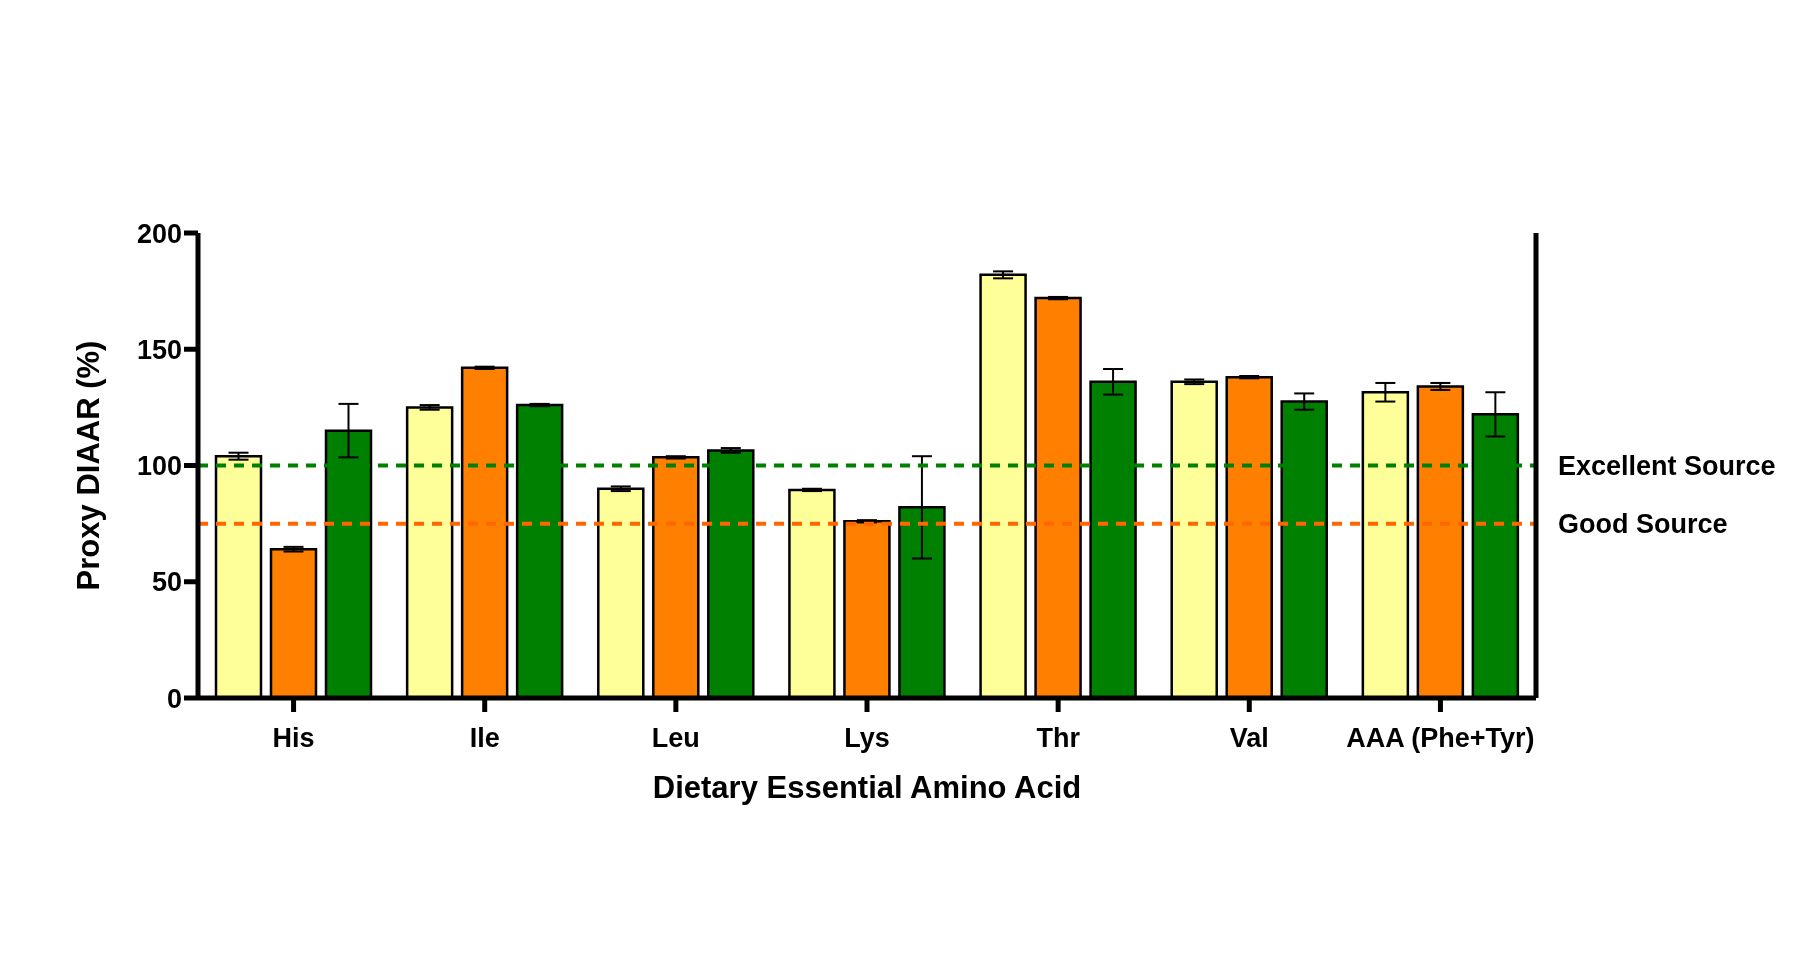  What do you see at coordinates (1249, 738) in the screenshot?
I see `x-tick-label: Val` at bounding box center [1249, 738].